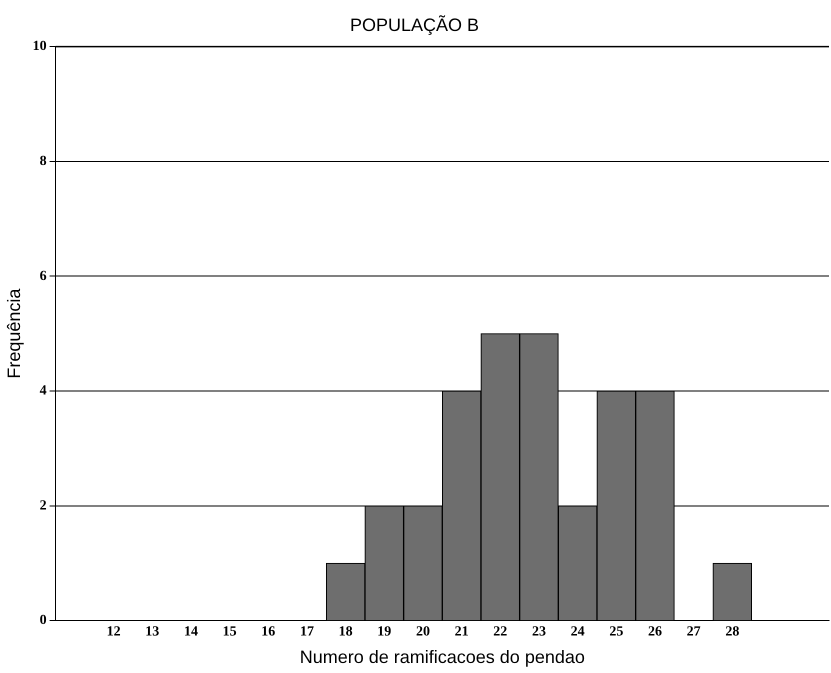 Image resolution: width=831 pixels, height=673 pixels. I want to click on y-tick-label: 6, so click(43, 276).